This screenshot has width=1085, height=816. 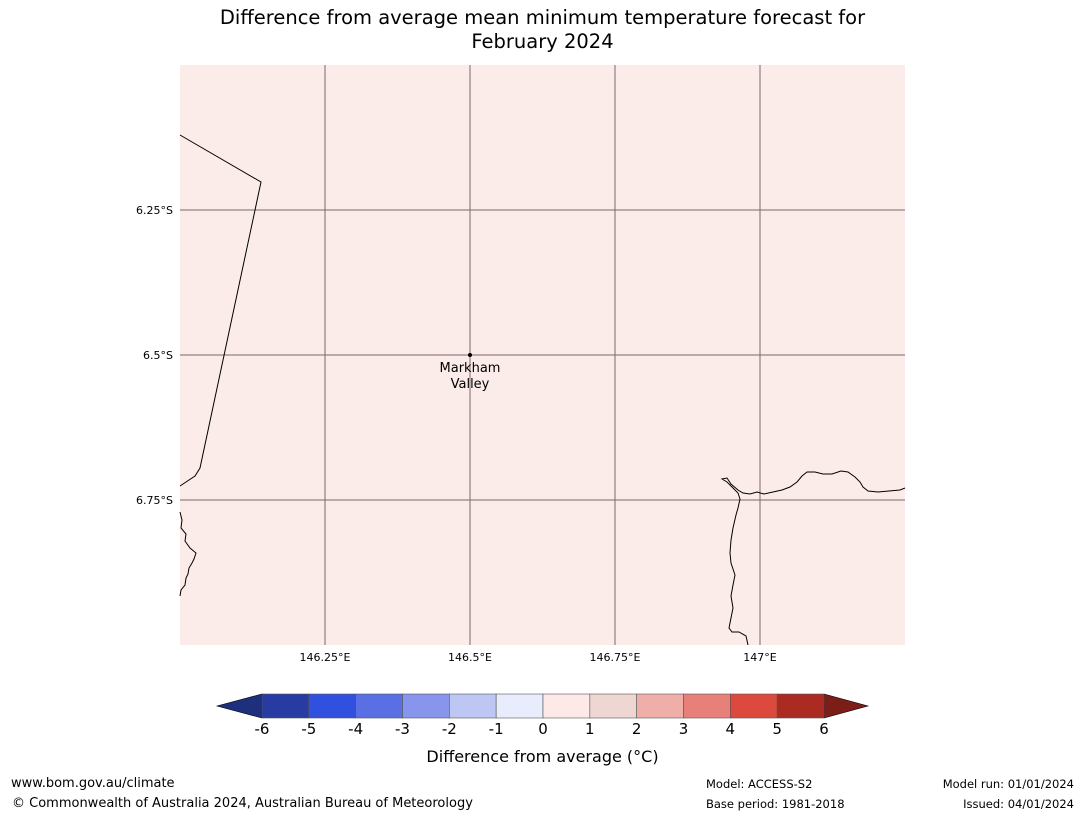 What do you see at coordinates (239, 706) in the screenshot?
I see `colorbar-under-arrow` at bounding box center [239, 706].